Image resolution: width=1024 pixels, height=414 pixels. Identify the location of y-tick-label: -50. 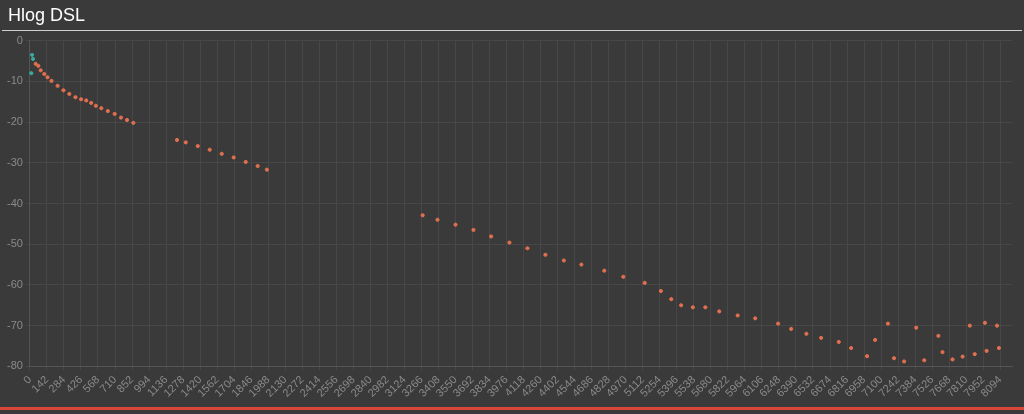
(14, 243).